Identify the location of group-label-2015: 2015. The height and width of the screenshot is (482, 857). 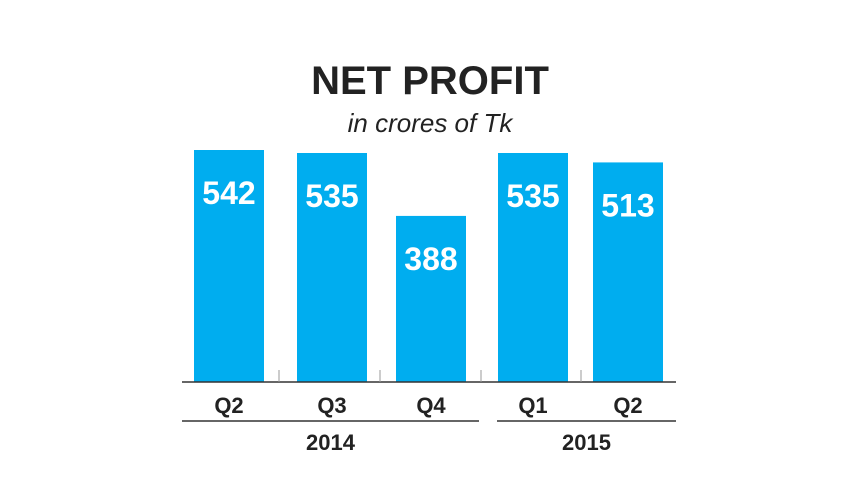
(586, 442).